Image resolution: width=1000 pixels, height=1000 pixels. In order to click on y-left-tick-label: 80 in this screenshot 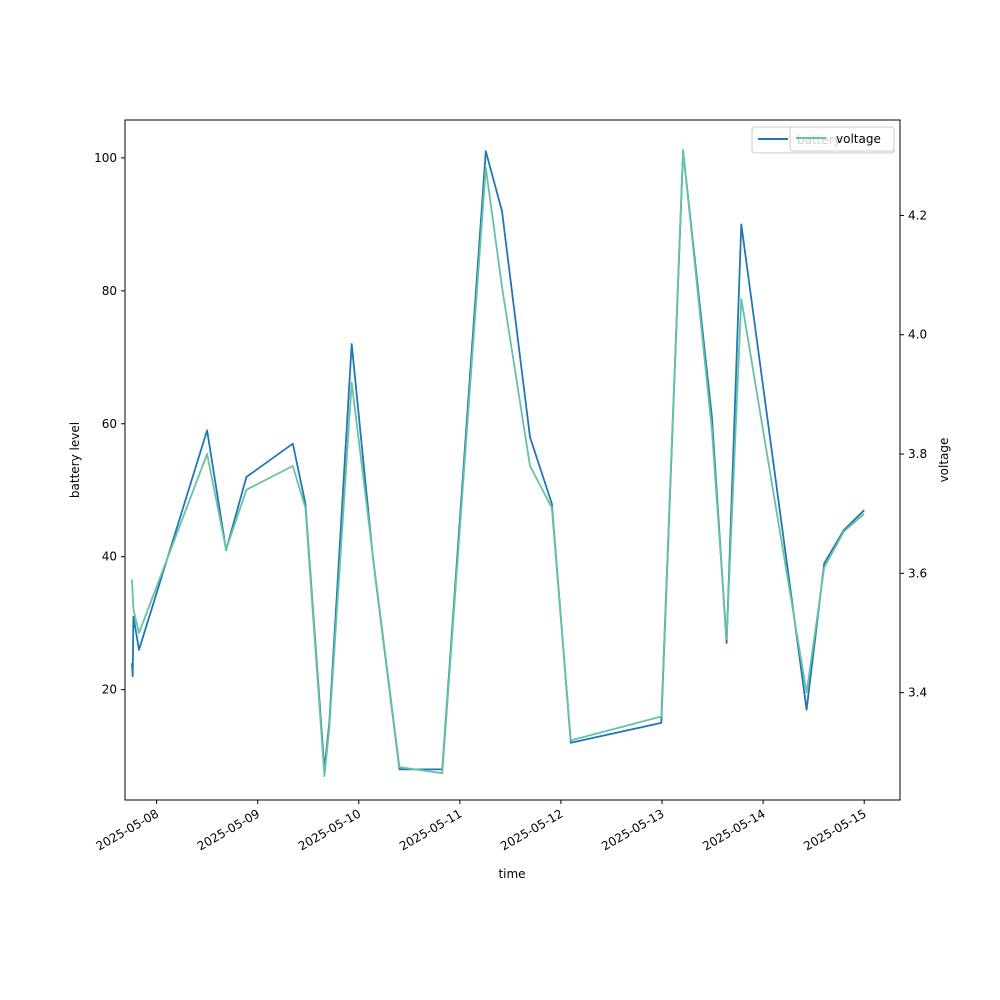, I will do `click(109, 291)`.